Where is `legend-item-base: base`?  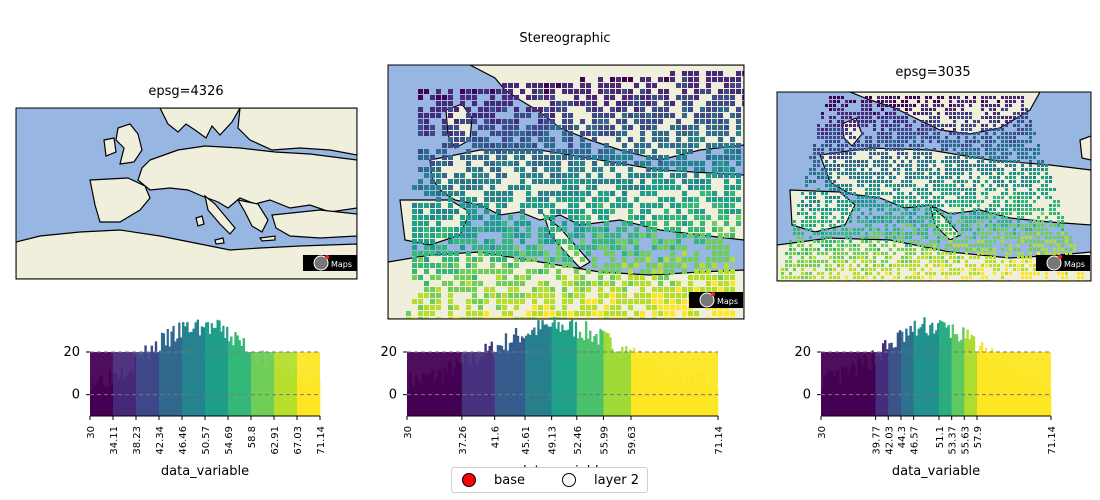
legend-item-base: base is located at coordinates (493, 480).